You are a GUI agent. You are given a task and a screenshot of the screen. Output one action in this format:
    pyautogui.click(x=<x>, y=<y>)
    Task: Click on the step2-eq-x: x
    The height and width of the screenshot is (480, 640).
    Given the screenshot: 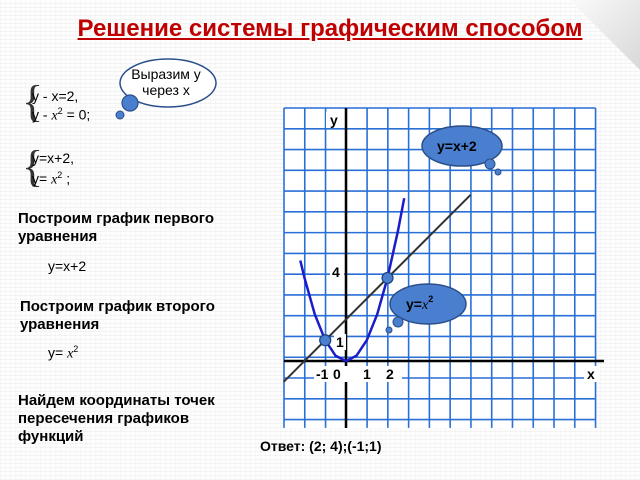 What is the action you would take?
    pyautogui.click(x=70, y=354)
    